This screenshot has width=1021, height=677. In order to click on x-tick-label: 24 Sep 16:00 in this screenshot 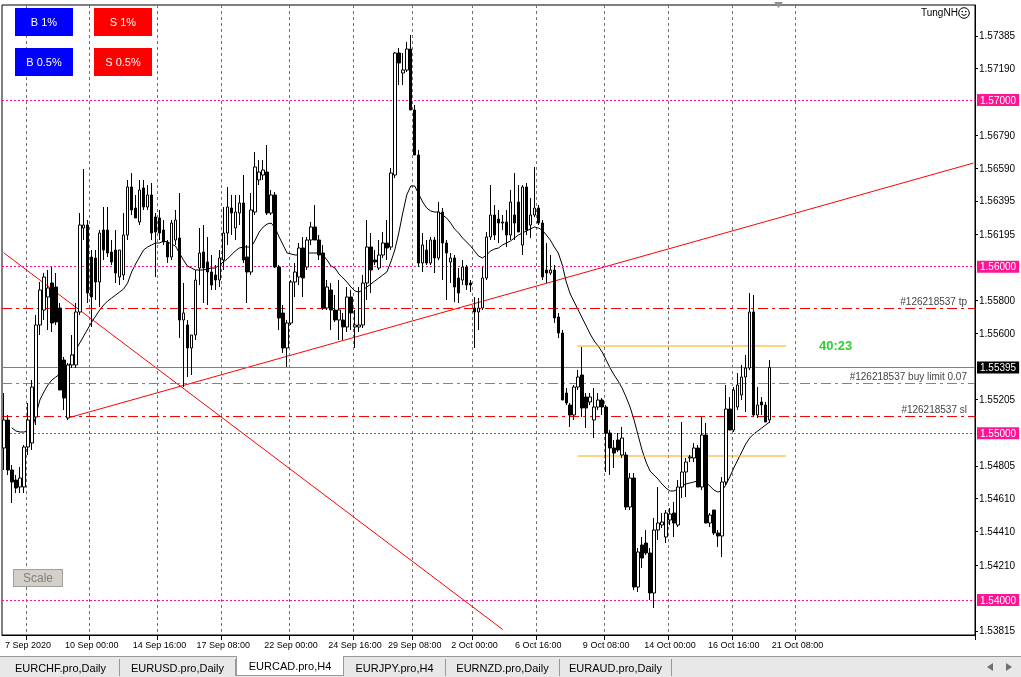, I will do `click(355, 644)`.